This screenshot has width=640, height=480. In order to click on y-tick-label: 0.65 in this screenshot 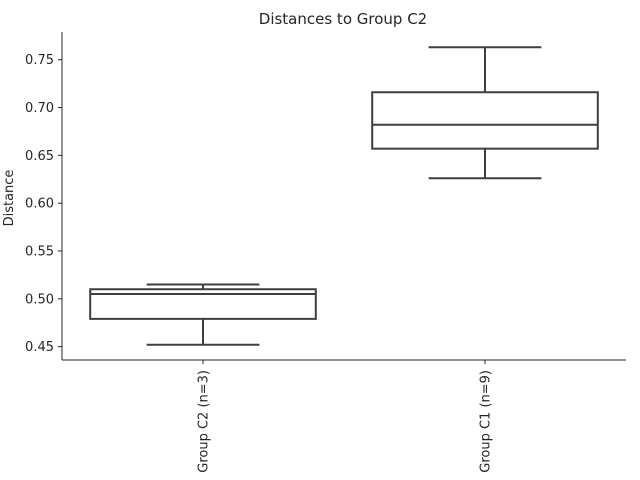, I will do `click(39, 156)`.